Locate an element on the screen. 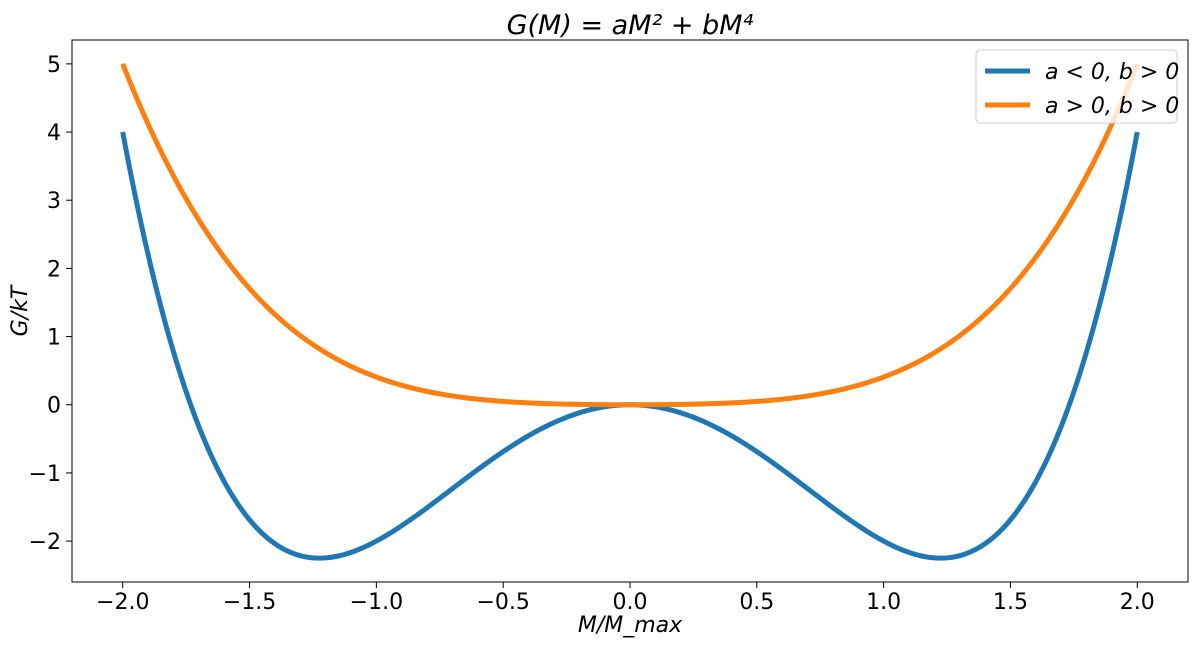 This screenshot has width=1194, height=645. x-tick-label: −0.5 is located at coordinates (502, 602).